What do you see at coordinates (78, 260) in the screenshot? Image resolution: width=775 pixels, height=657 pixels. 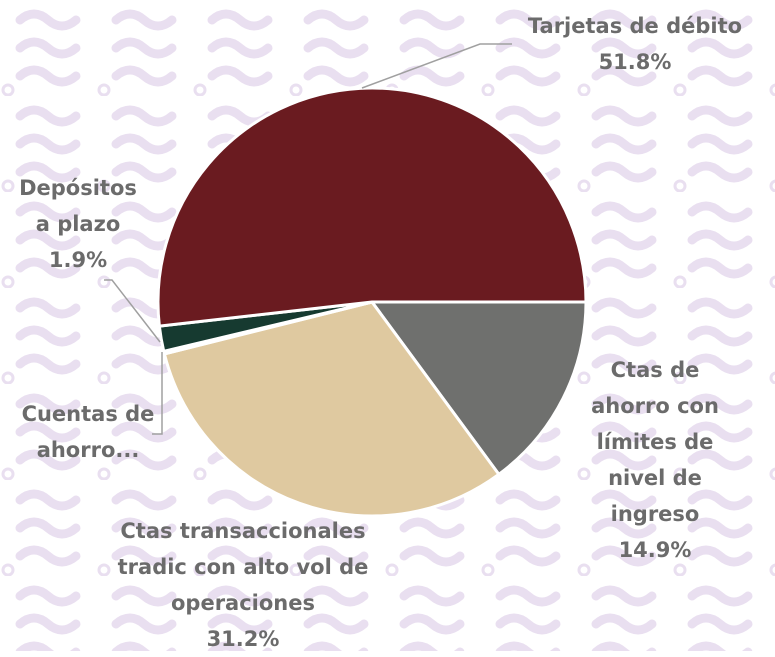 I see `value-label: 1.9%` at bounding box center [78, 260].